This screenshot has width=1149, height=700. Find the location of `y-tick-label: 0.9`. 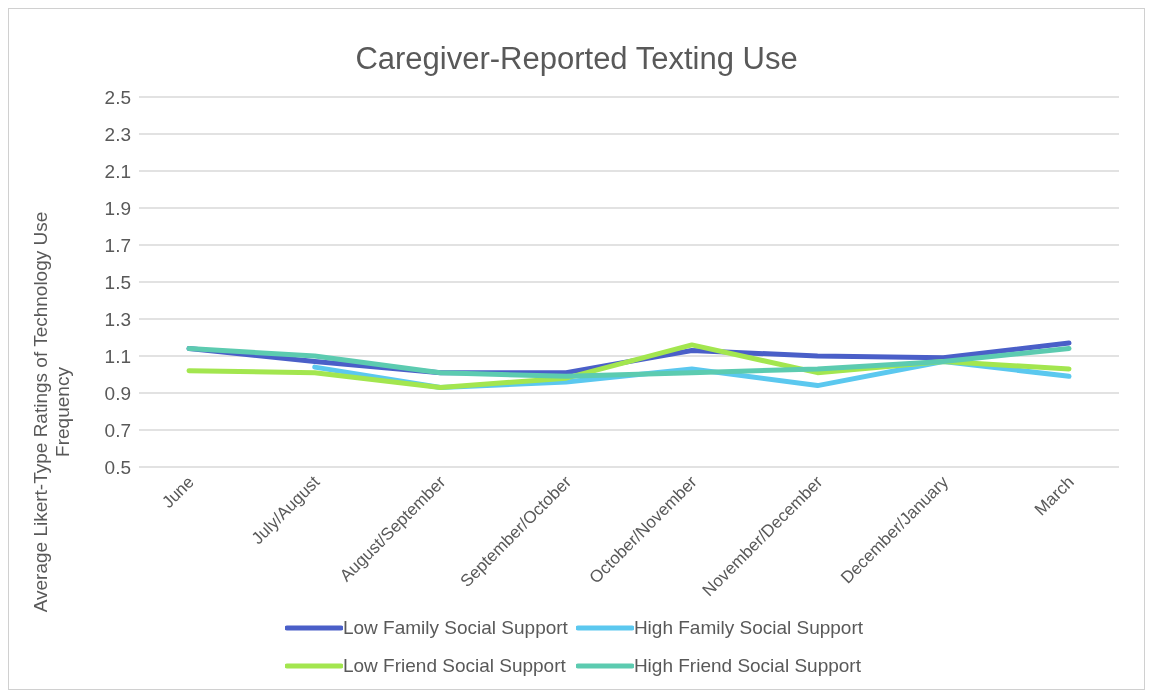

y-tick-label: 0.9 is located at coordinates (117, 393).